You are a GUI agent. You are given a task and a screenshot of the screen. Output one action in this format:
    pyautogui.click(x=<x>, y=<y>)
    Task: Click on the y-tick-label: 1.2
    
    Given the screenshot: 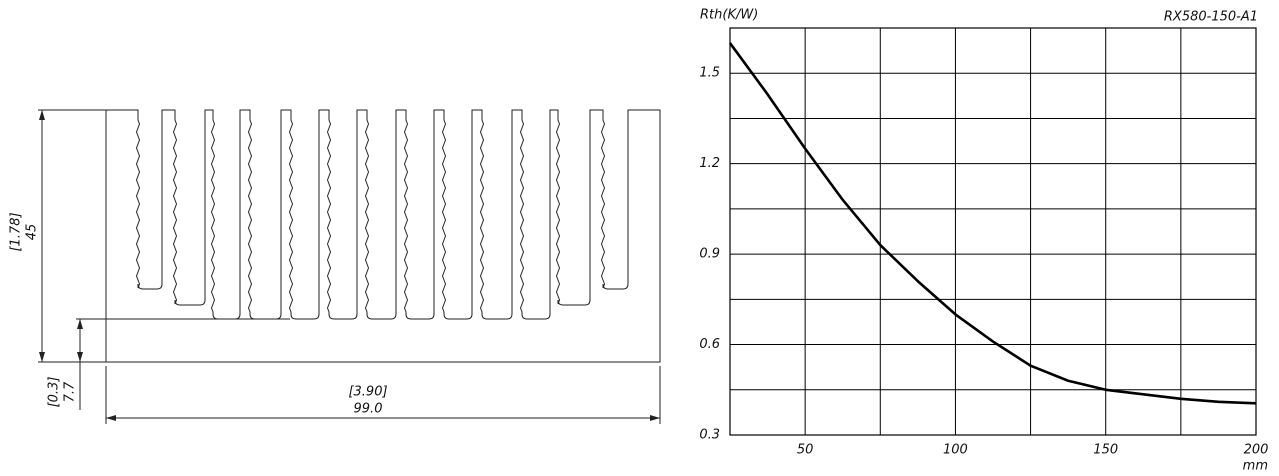 What is the action you would take?
    pyautogui.click(x=709, y=163)
    